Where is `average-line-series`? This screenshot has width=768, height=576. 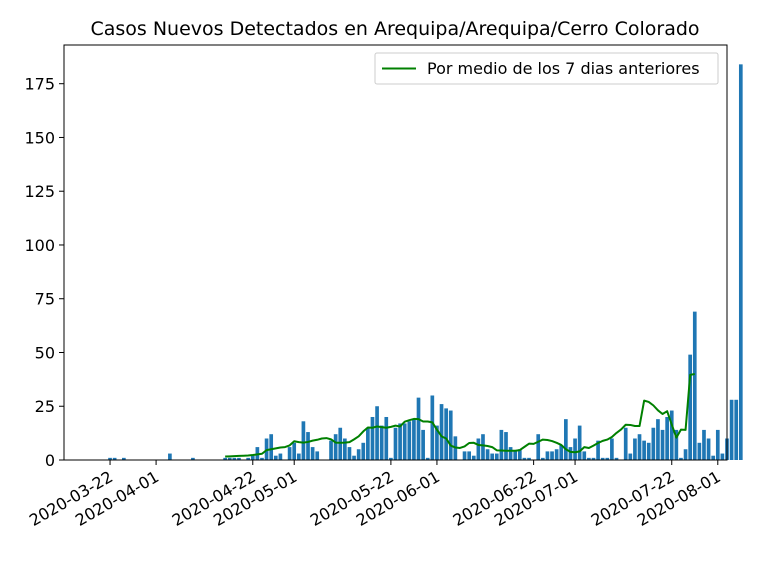
average-line-series is located at coordinates (460, 415).